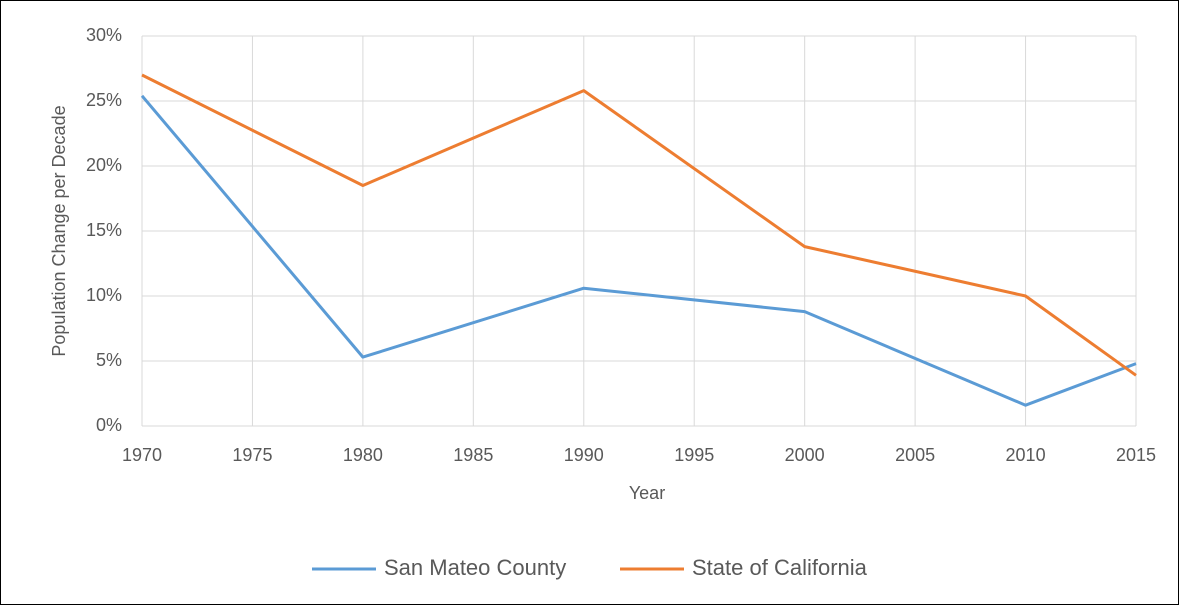 This screenshot has width=1179, height=605. What do you see at coordinates (584, 455) in the screenshot?
I see `x-tick-label: 1990` at bounding box center [584, 455].